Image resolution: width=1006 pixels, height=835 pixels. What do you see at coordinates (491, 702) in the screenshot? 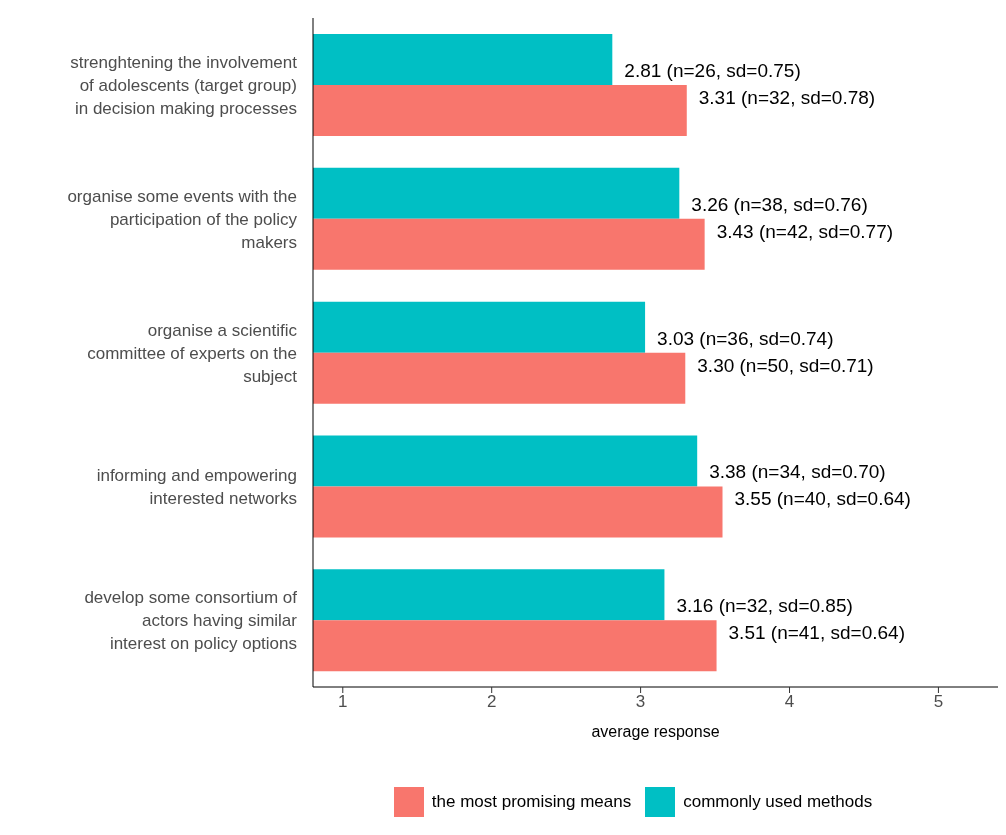
I see `x-tick-label: 2` at bounding box center [491, 702].